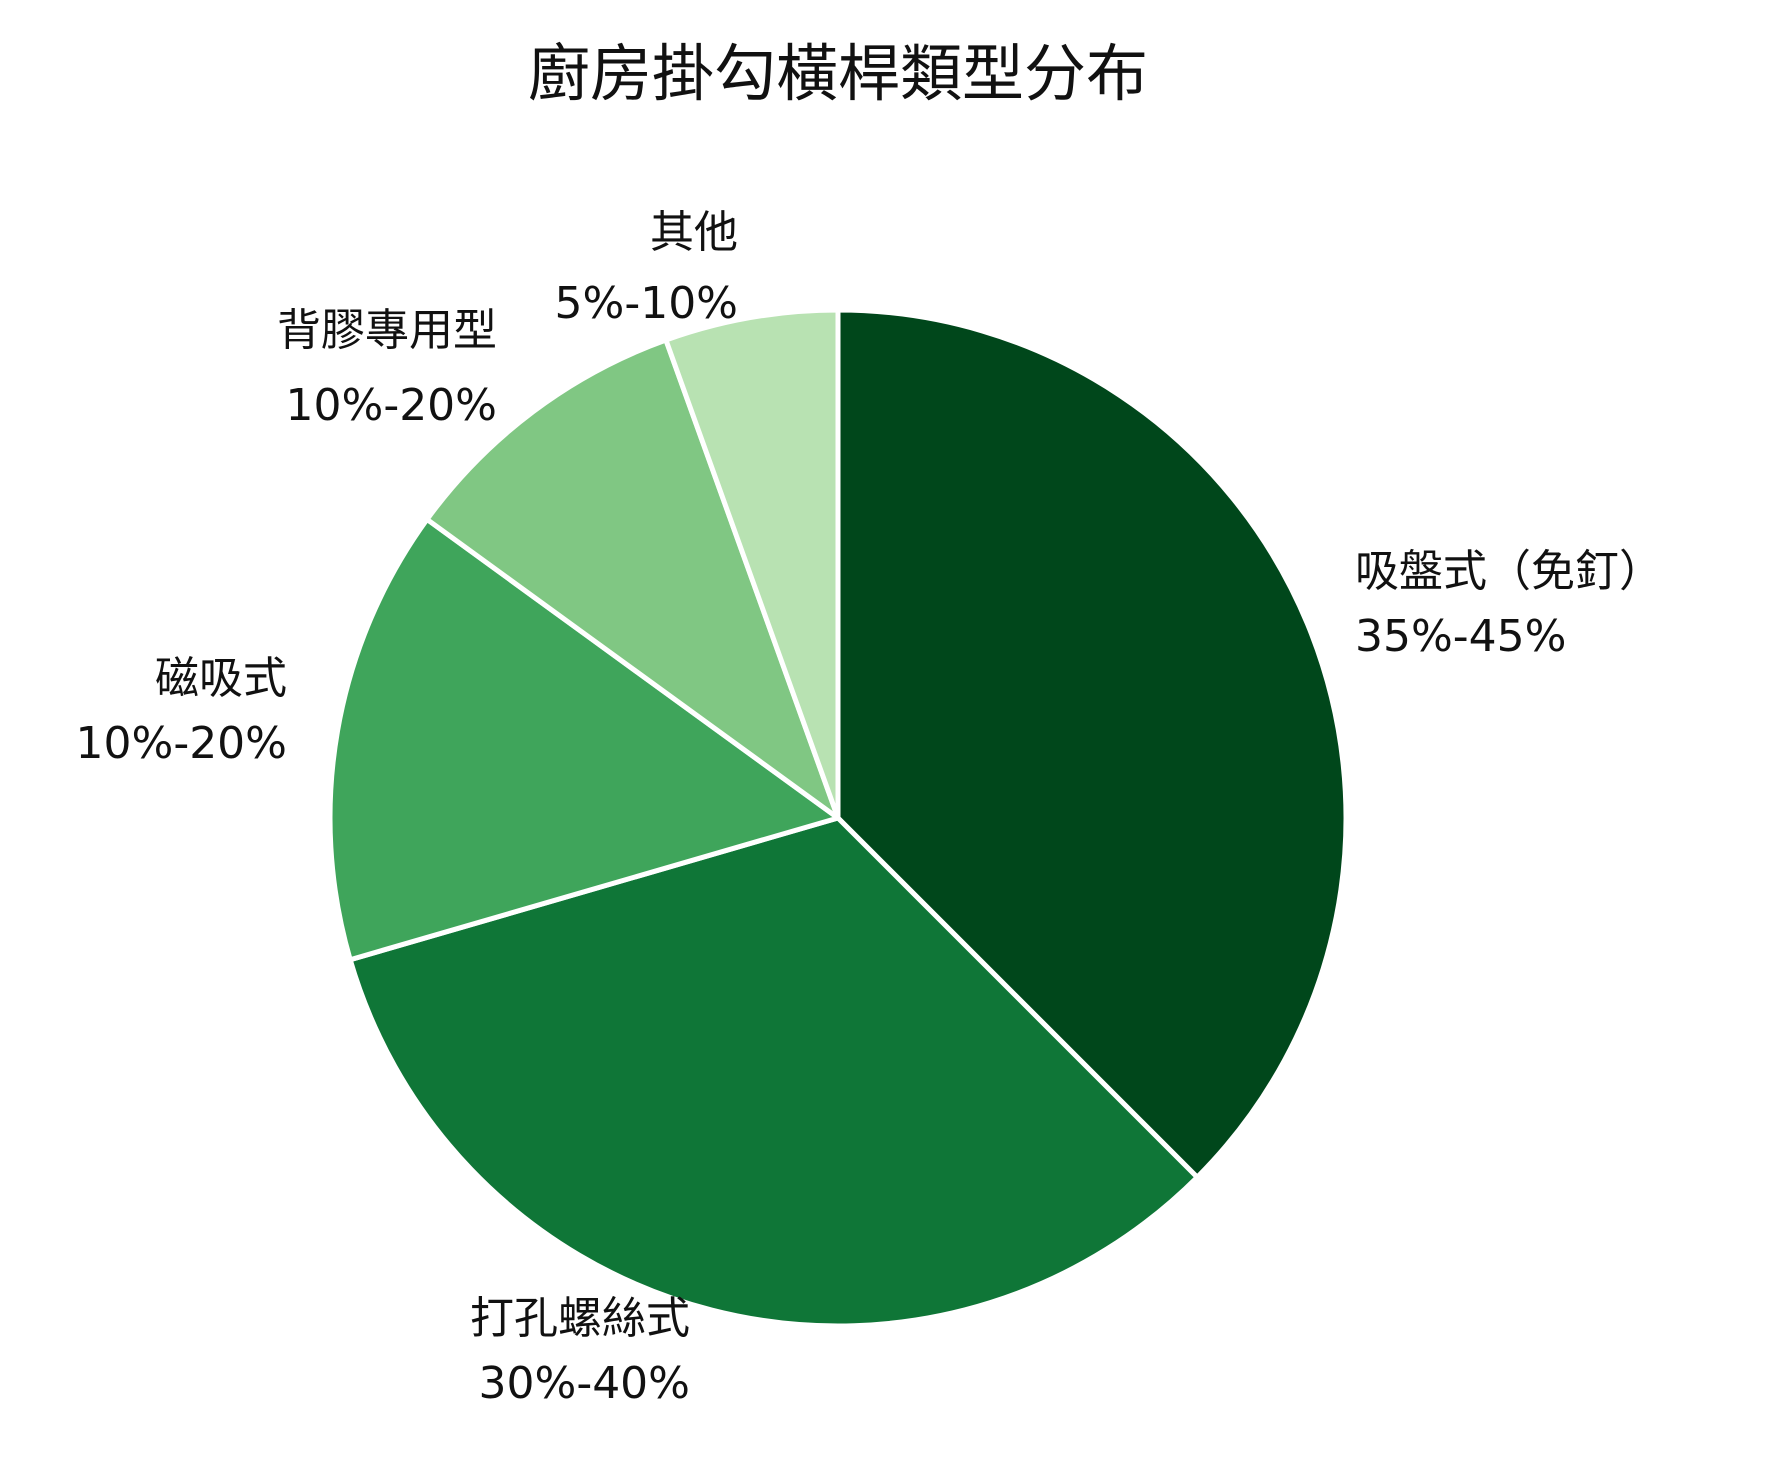 This screenshot has height=1468, width=1782. I want to click on slice-label-adhesive: 背膠專用型 10%-20%, so click(387, 368).